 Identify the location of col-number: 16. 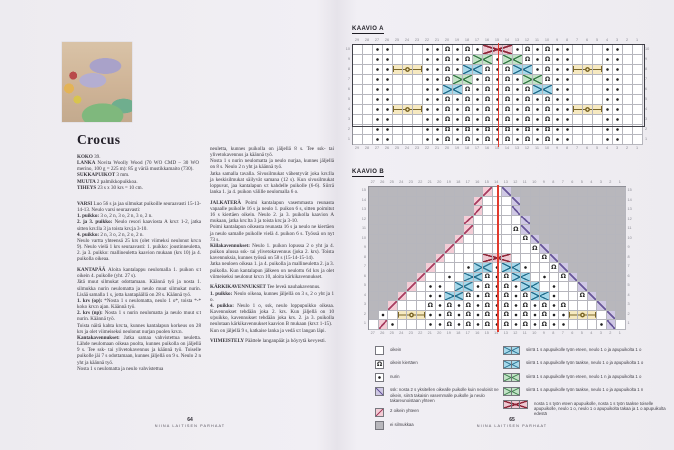
(477, 182).